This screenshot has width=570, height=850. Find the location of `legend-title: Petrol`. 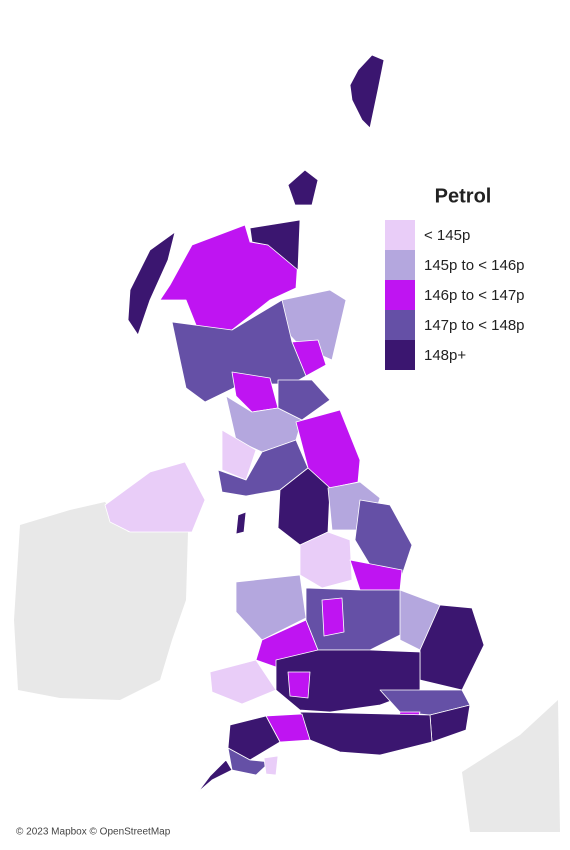

legend-title: Petrol is located at coordinates (463, 196).